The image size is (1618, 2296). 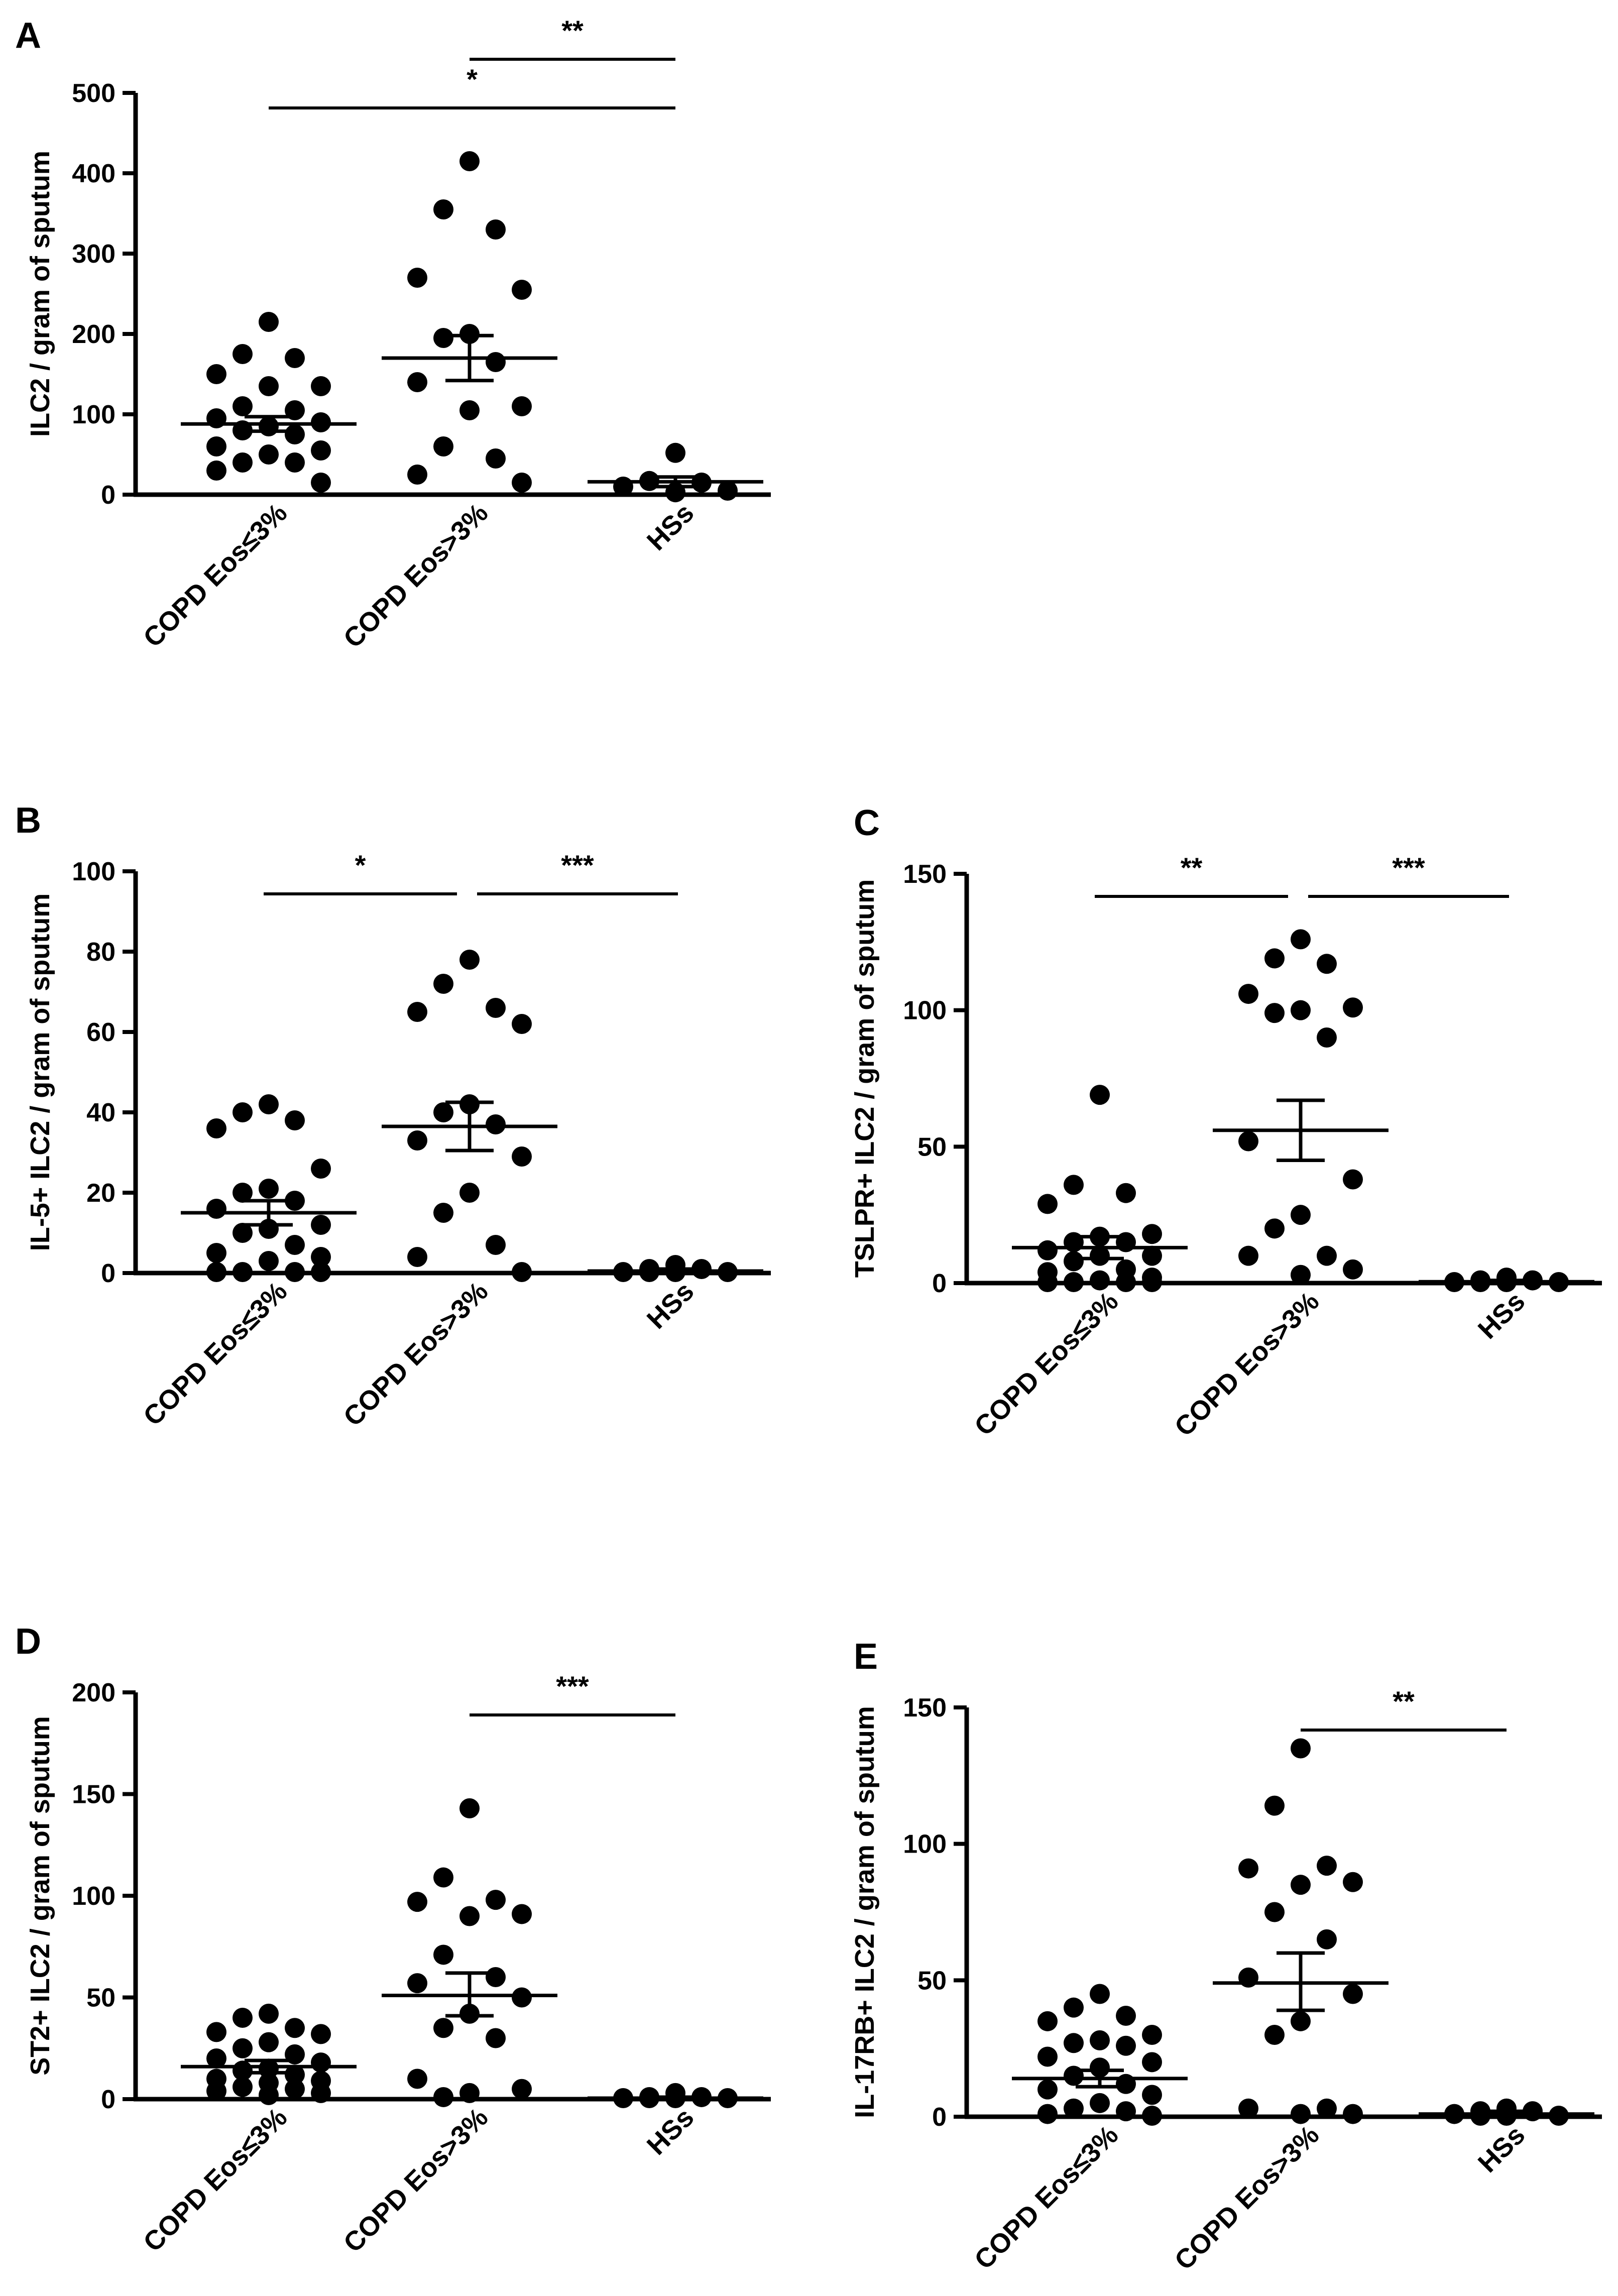 What do you see at coordinates (93, 93) in the screenshot?
I see `y-tick-label: 500` at bounding box center [93, 93].